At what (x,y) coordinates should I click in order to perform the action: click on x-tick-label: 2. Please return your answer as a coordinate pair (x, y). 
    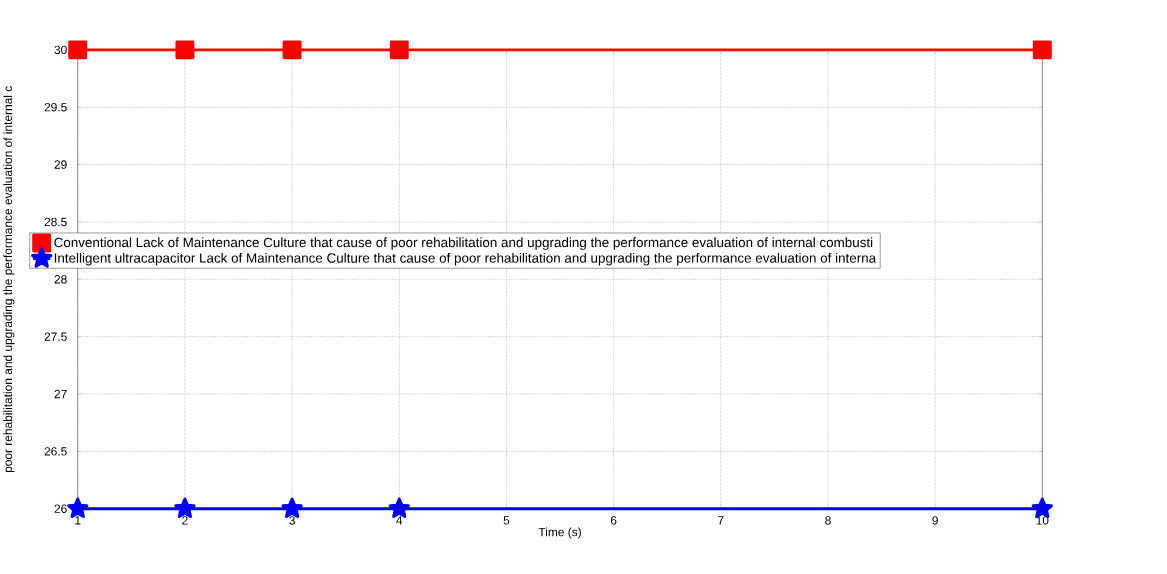
    Looking at the image, I should click on (185, 520).